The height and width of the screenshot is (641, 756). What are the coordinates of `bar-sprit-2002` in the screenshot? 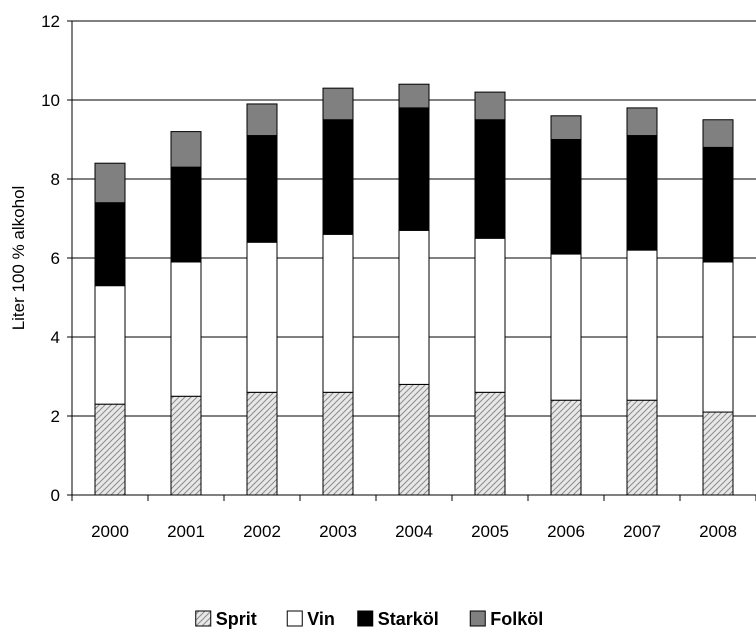 It's located at (262, 443).